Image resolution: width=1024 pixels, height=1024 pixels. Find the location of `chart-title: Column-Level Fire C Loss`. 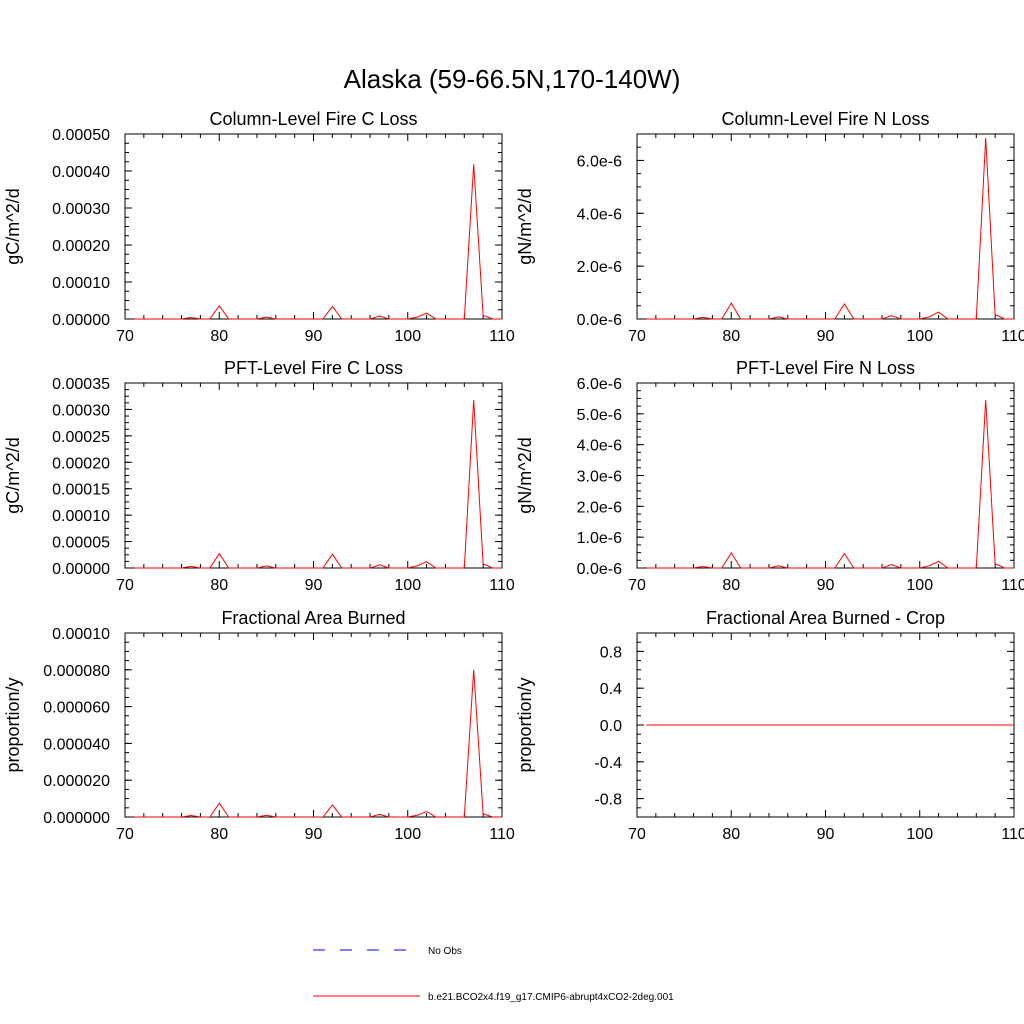

chart-title: Column-Level Fire C Loss is located at coordinates (313, 119).